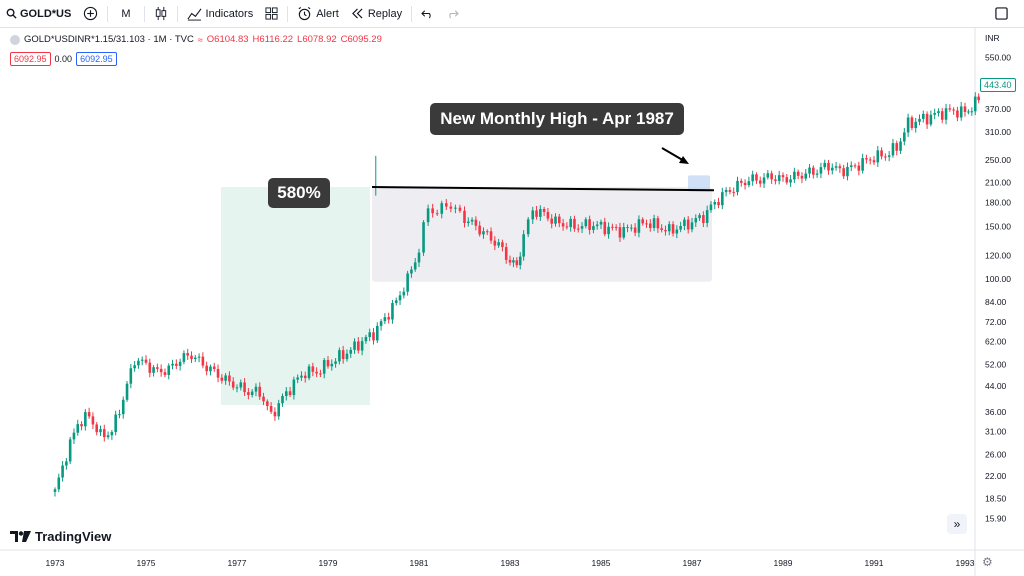 This screenshot has height=576, width=1024. I want to click on time-tick-label: 1991, so click(874, 563).